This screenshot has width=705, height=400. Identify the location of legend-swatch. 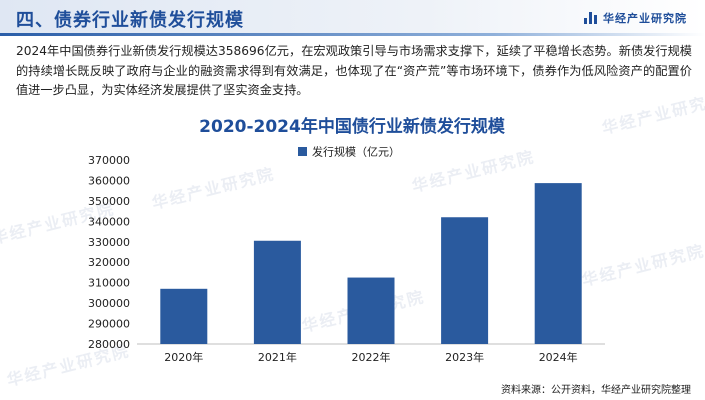
(302, 151).